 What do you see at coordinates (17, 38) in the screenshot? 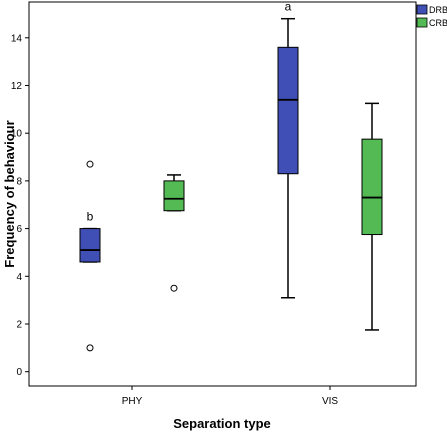
I see `y-tick-label: 14` at bounding box center [17, 38].